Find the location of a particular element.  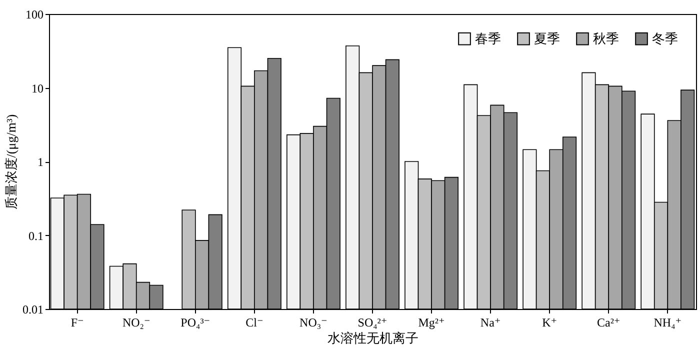

x-tick-label: Ca²⁺ is located at coordinates (608, 323).